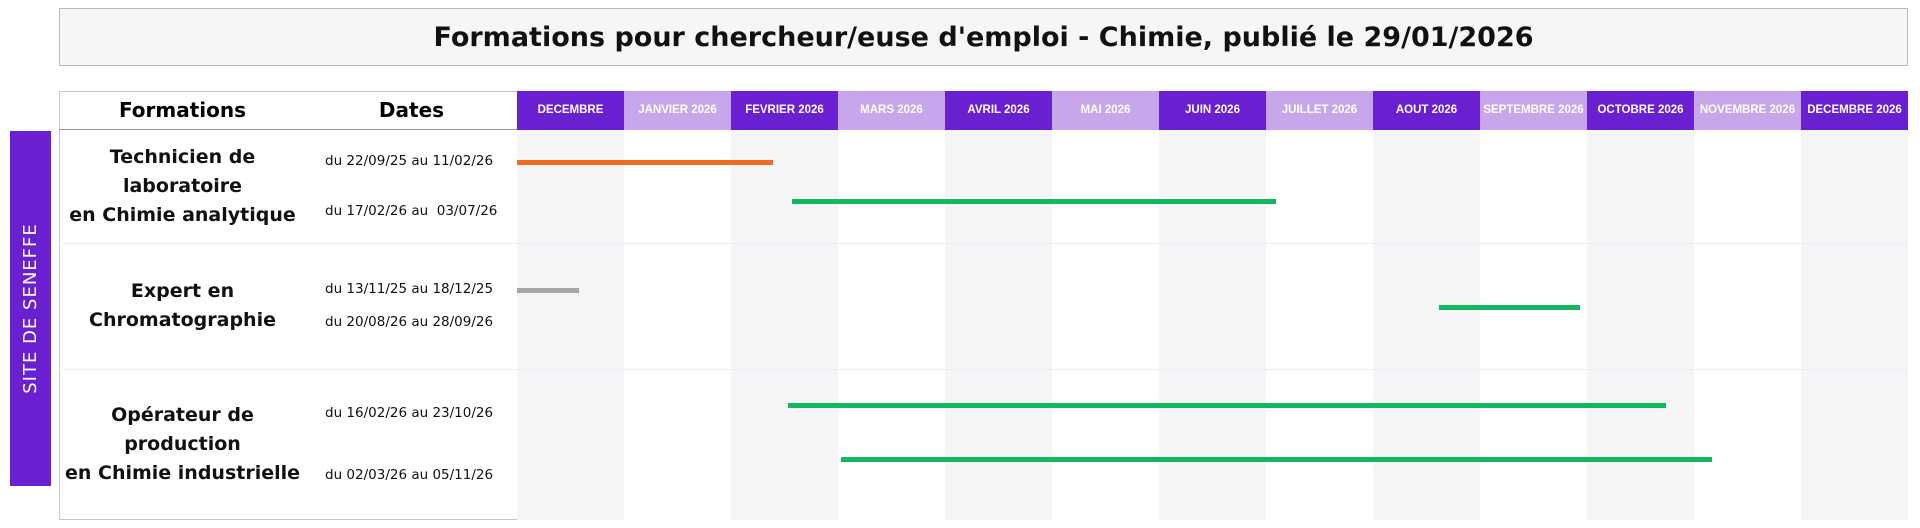  What do you see at coordinates (677, 110) in the screenshot?
I see `month-header: JANVIER 2026` at bounding box center [677, 110].